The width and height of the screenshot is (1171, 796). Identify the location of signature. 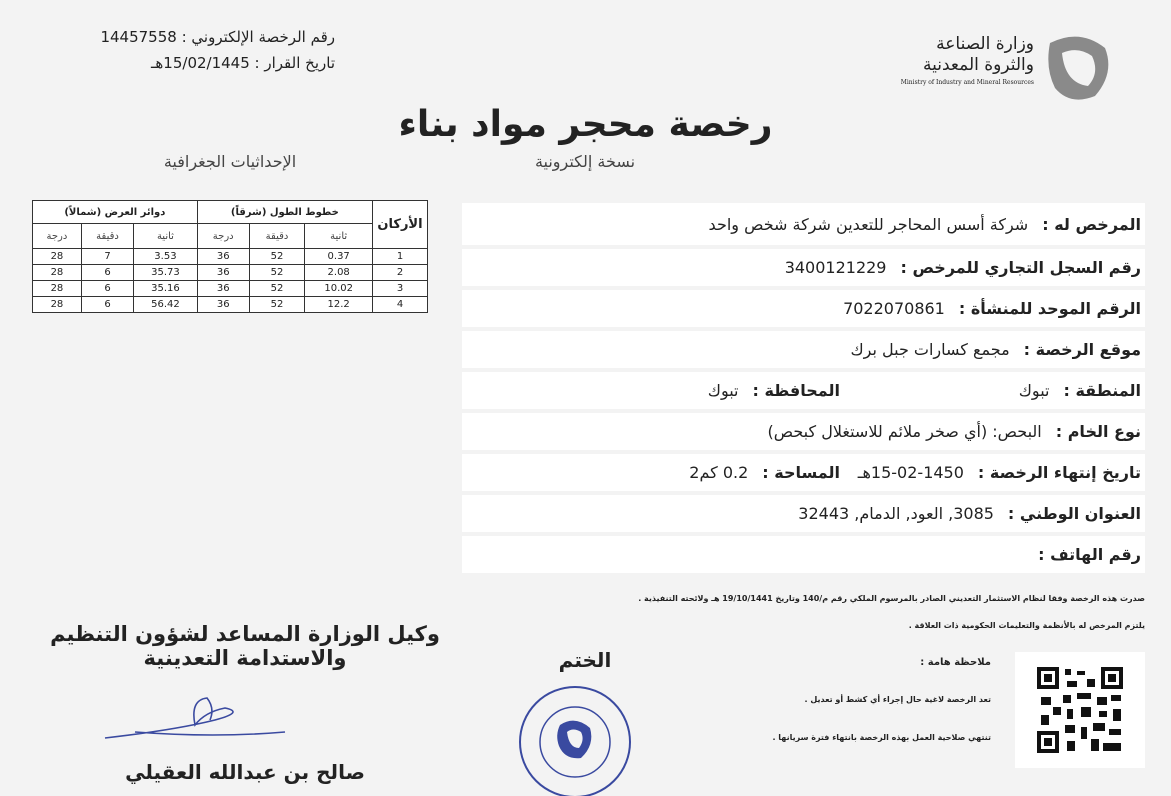
(195, 718).